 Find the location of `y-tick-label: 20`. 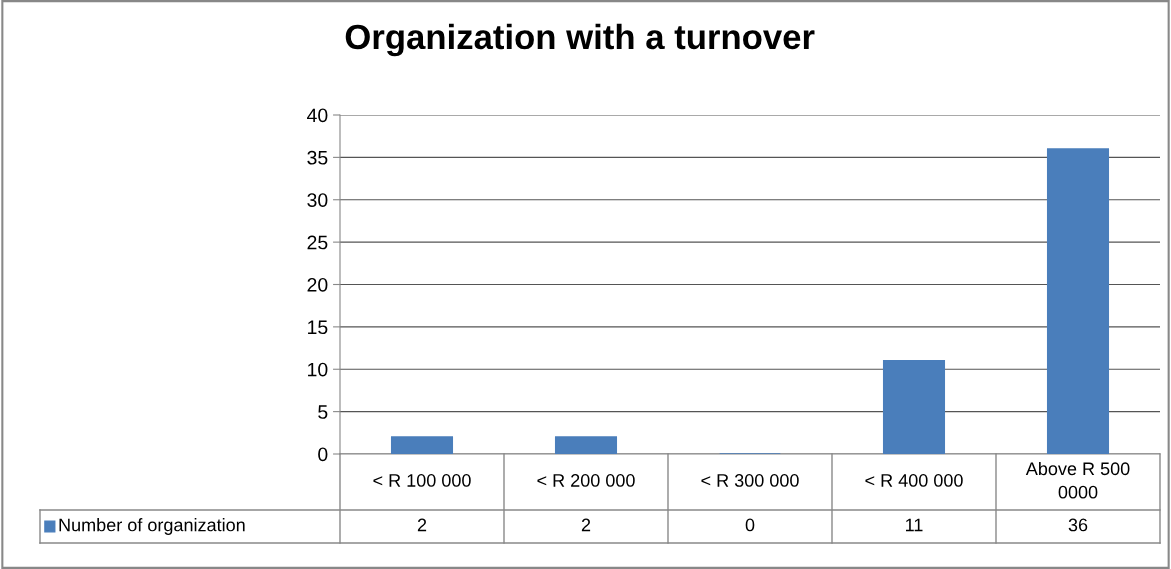

y-tick-label: 20 is located at coordinates (317, 284).